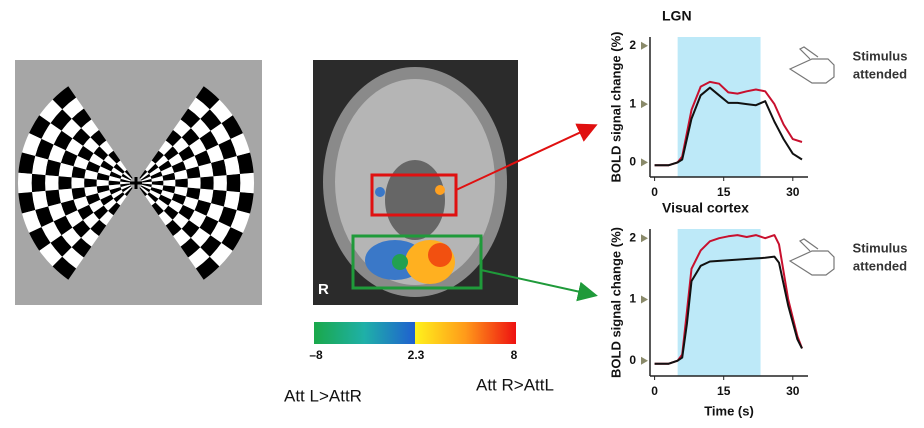 The image size is (924, 428). Describe the element at coordinates (415, 200) in the screenshot. I see `ventricle` at that location.